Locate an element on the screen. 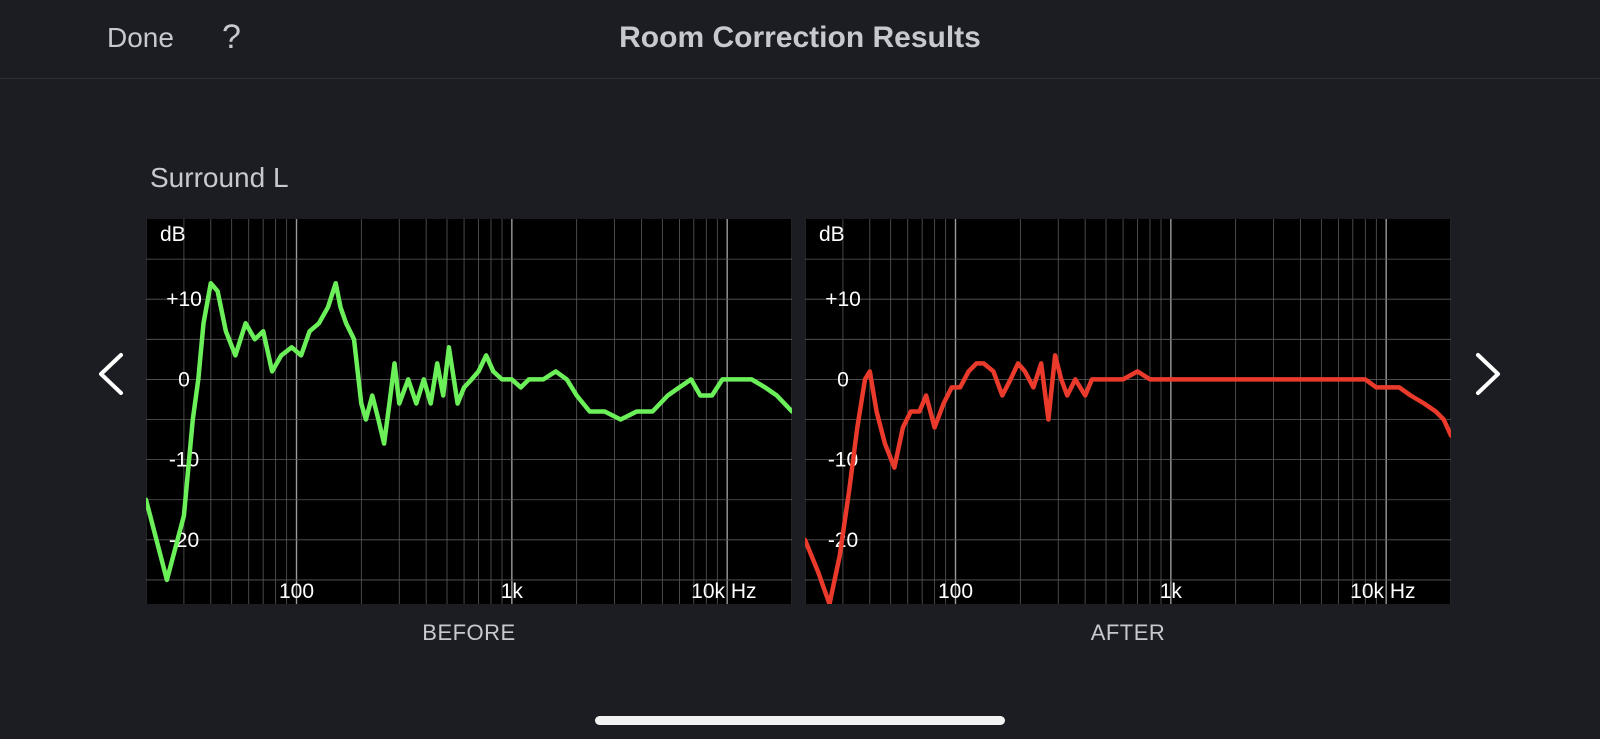 The image size is (1600, 739). top-bar: Done ? Room Correction Results is located at coordinates (800, 39).